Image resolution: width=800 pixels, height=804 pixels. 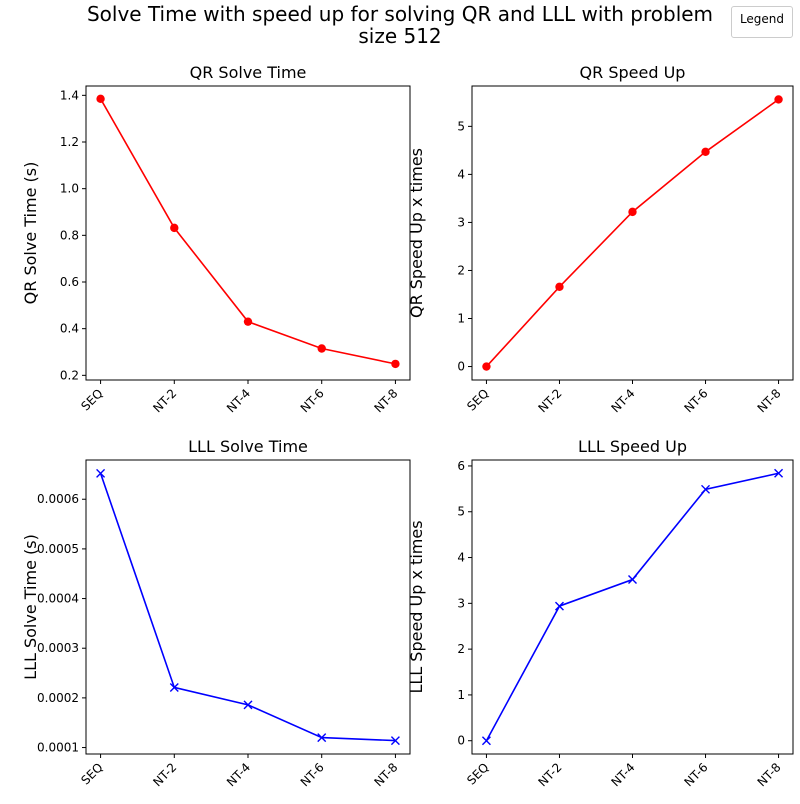 What do you see at coordinates (69, 282) in the screenshot?
I see `y-tick-label: 0.6` at bounding box center [69, 282].